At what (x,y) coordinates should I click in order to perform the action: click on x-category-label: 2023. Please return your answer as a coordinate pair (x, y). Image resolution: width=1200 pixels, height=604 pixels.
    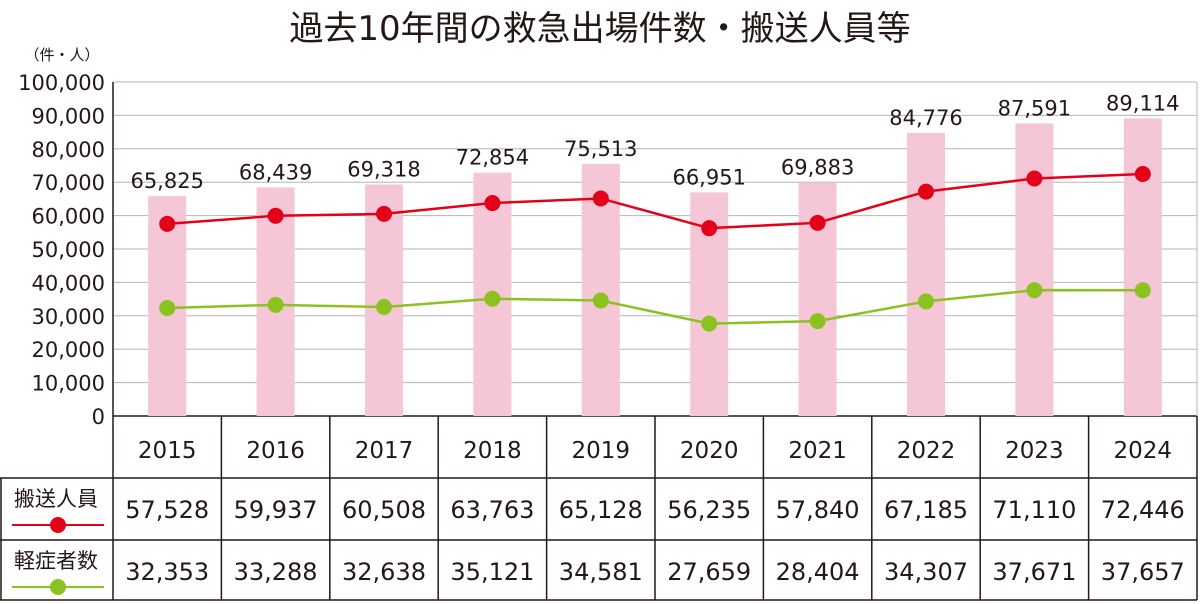
    Looking at the image, I should click on (1034, 451).